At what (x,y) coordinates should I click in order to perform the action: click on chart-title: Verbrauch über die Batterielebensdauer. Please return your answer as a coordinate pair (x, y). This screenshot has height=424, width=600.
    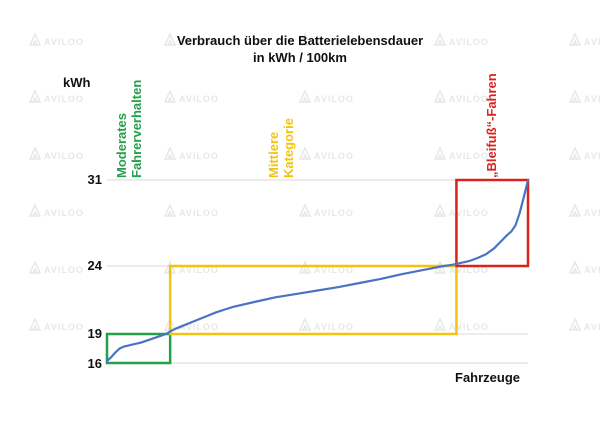
    Looking at the image, I should click on (300, 40).